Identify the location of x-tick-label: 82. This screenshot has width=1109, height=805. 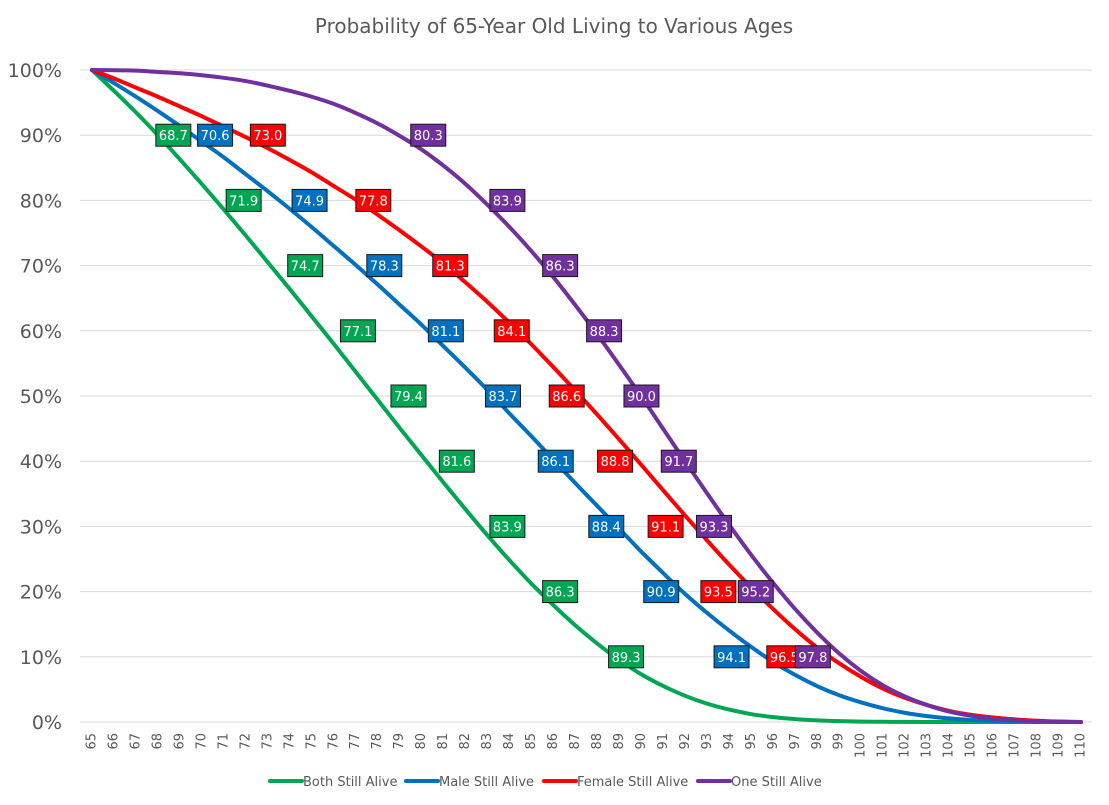
(465, 741).